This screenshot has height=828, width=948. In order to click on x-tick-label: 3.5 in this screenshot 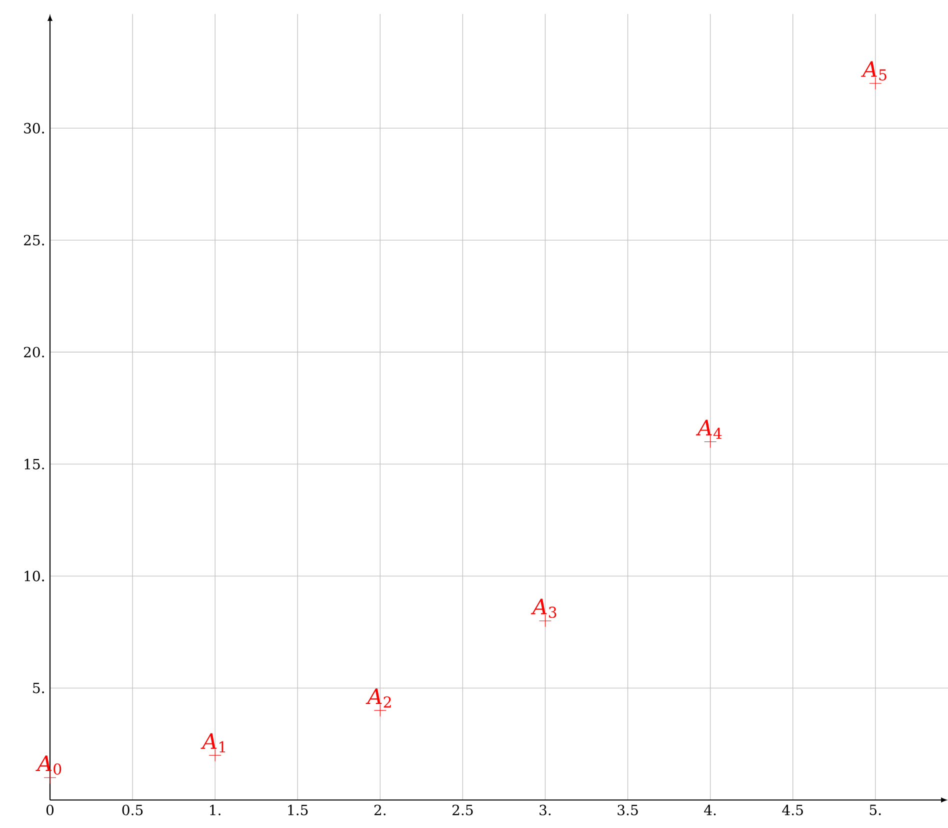, I will do `click(628, 810)`.